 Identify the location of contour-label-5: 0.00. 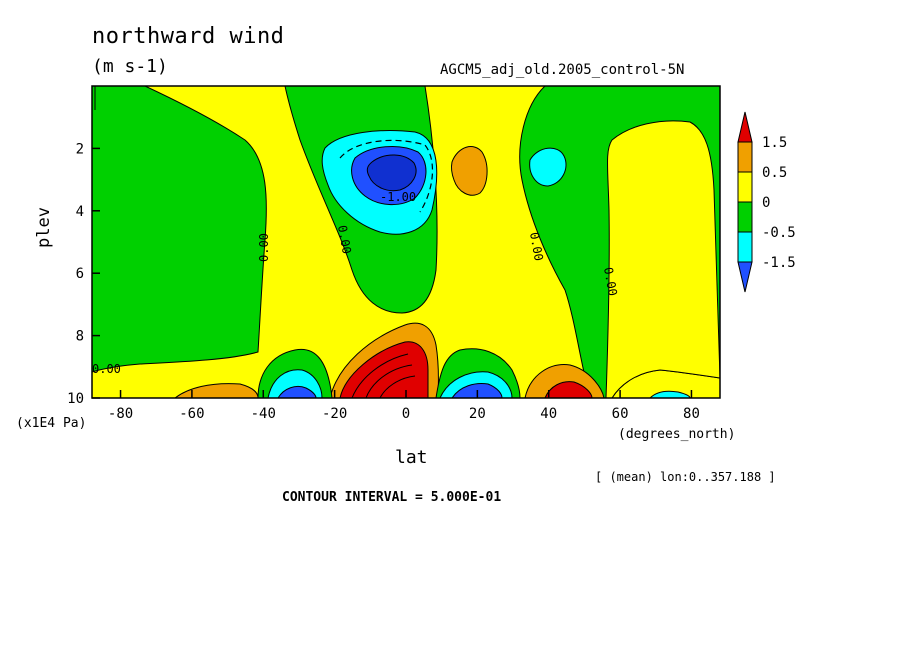
(536, 246).